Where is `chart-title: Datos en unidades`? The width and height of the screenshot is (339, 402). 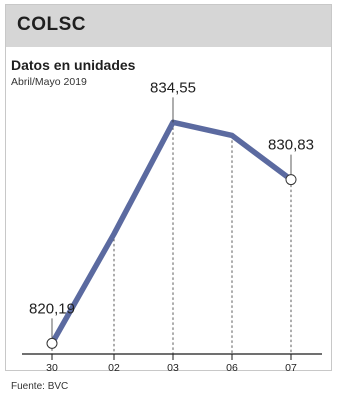 chart-title: Datos en unidades is located at coordinates (73, 65).